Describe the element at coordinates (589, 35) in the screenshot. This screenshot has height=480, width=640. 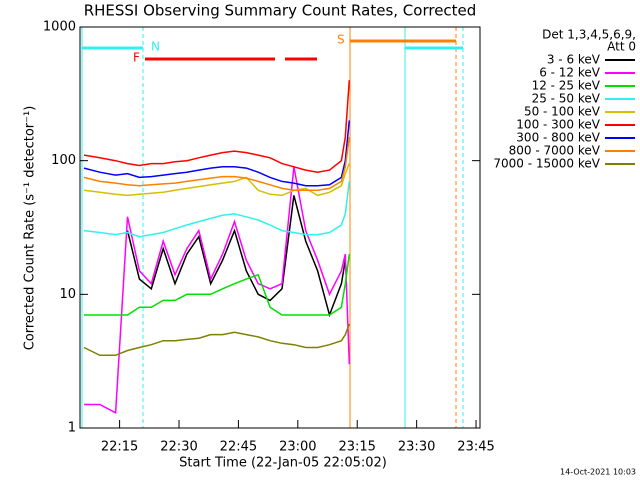
I see `legend-title: Det 1,3,4,5,6,9,` at that location.